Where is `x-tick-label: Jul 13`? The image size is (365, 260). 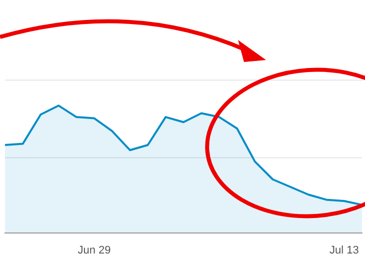 x-tick-label: Jul 13 is located at coordinates (344, 250).